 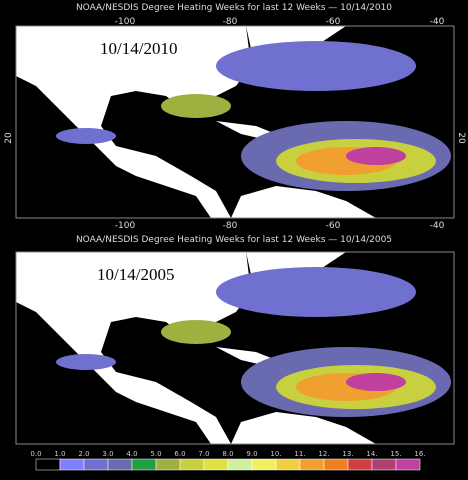 I want to click on colorbar-label: 0.0, so click(x=35, y=454).